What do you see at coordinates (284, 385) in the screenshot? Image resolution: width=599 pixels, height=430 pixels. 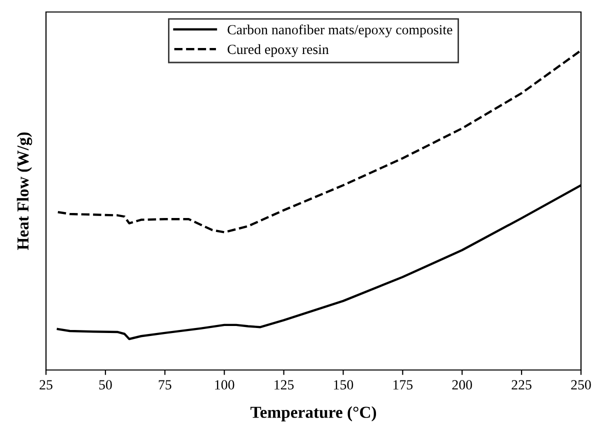 I see `x-tick-label: 125` at bounding box center [284, 385].